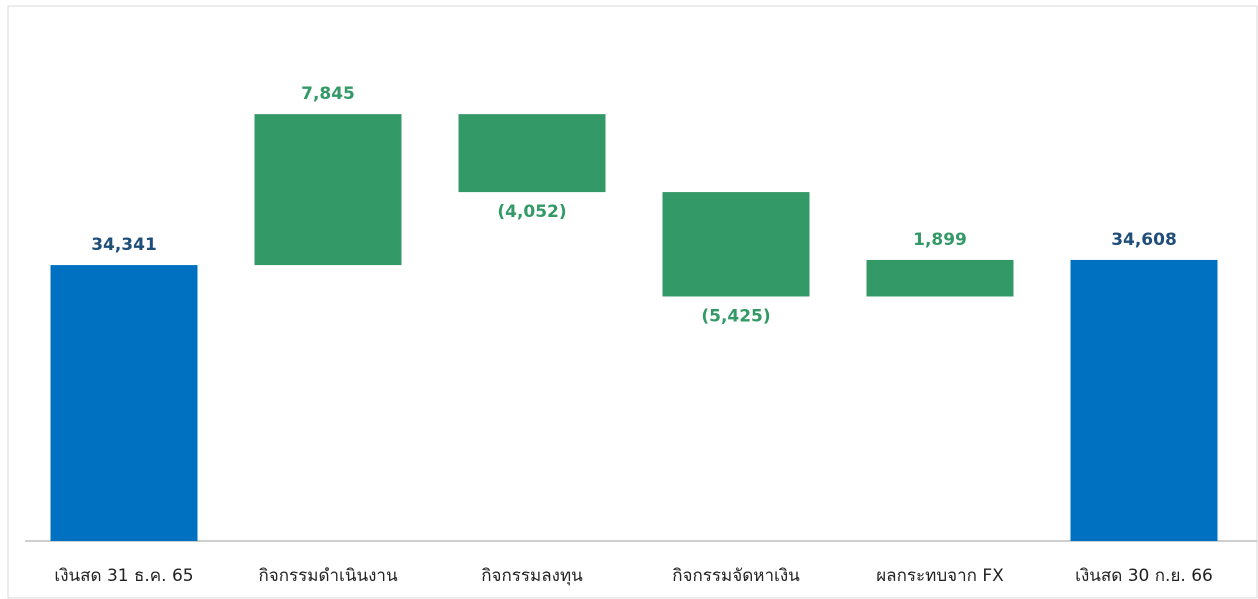  Describe the element at coordinates (940, 576) in the screenshot. I see `x-tick-label: ผลกระทบจาก FX` at that location.